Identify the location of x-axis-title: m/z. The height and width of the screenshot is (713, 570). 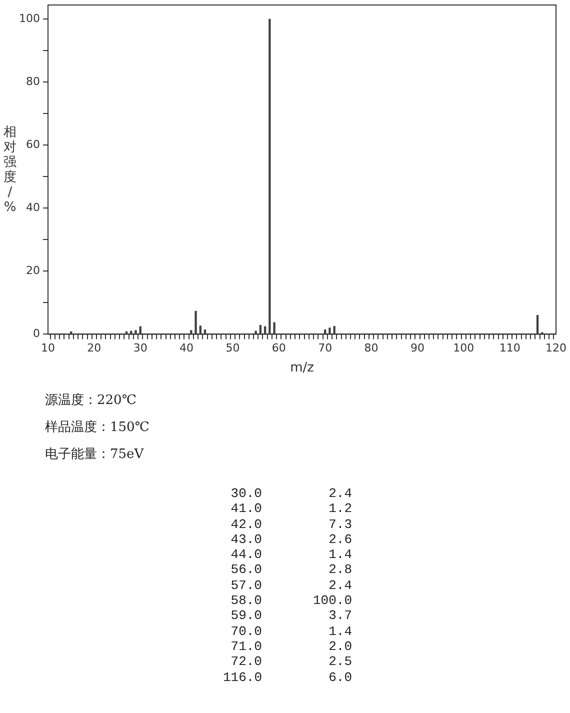
(302, 368).